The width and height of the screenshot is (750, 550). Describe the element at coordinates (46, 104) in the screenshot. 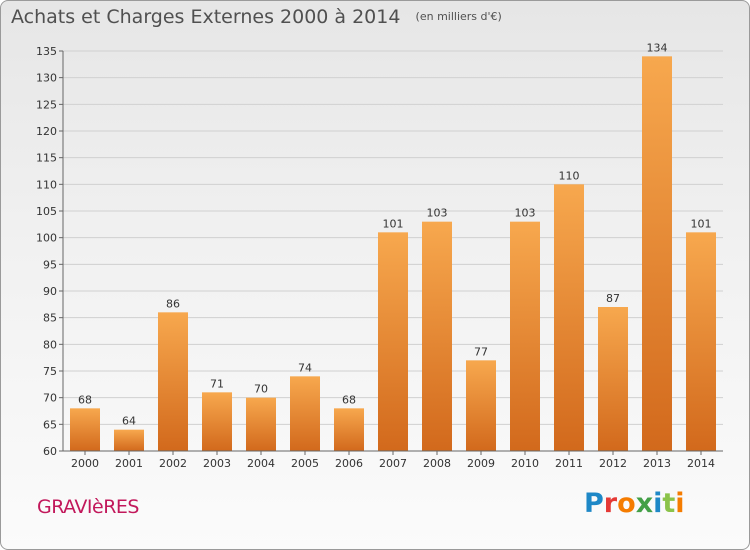

I see `y-tick-label: 125` at that location.